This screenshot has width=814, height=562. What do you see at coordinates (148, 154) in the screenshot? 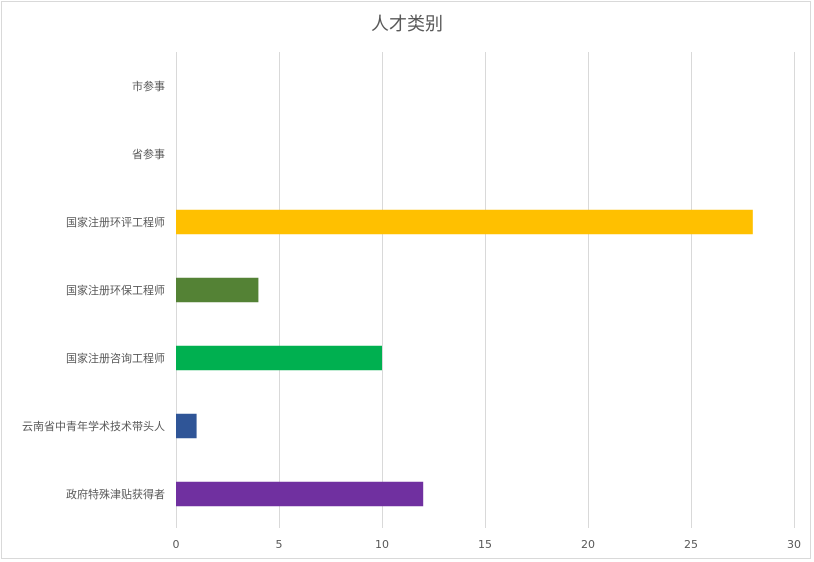
I see `category-label: 省参事` at bounding box center [148, 154].